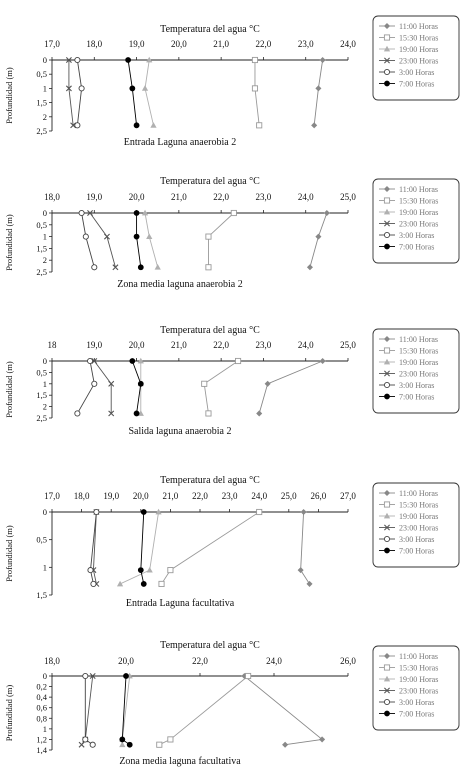 The width and height of the screenshot is (470, 781). What do you see at coordinates (418, 351) in the screenshot?
I see `legend-label: 15:30 Horas` at bounding box center [418, 351].